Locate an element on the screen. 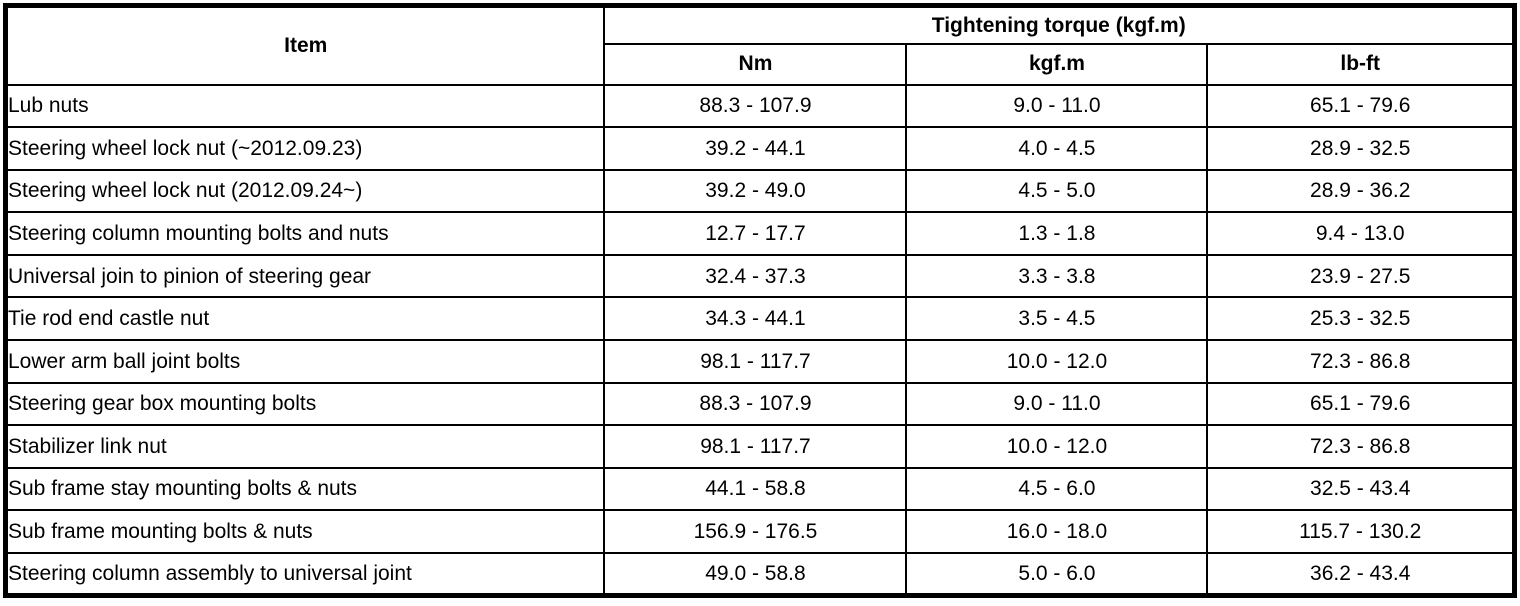 The image size is (1520, 606). lbft-cell: 28.9 - 32.5 is located at coordinates (1361, 148).